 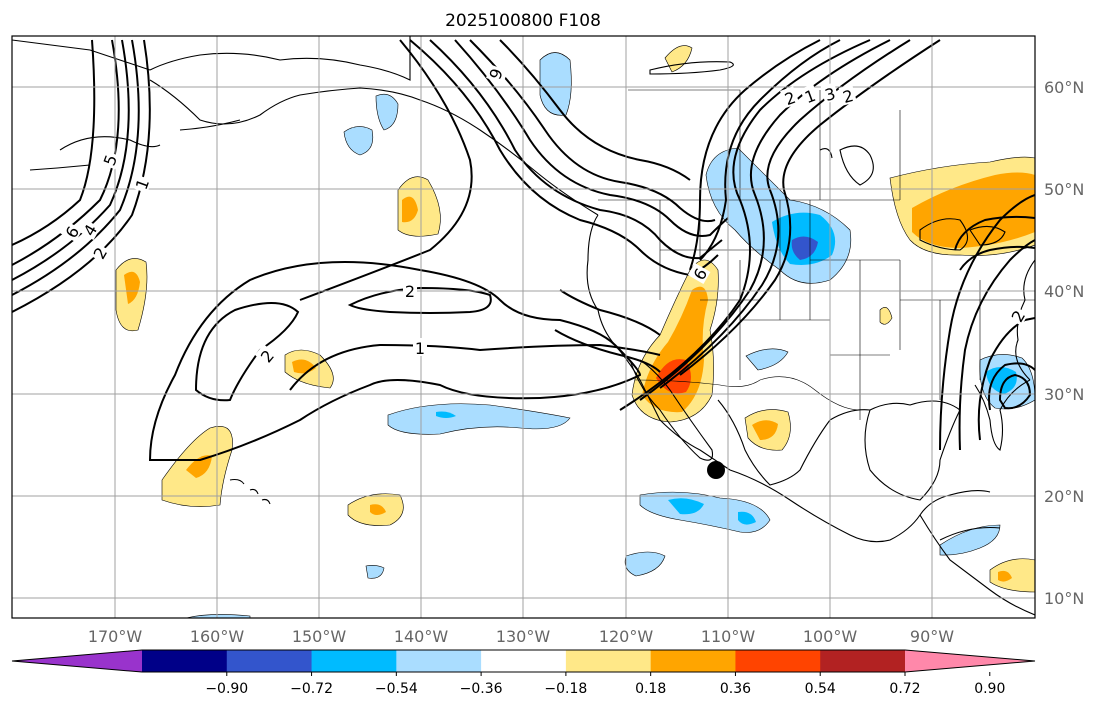 What do you see at coordinates (970, 661) in the screenshot?
I see `colorbar-extension-high` at bounding box center [970, 661].